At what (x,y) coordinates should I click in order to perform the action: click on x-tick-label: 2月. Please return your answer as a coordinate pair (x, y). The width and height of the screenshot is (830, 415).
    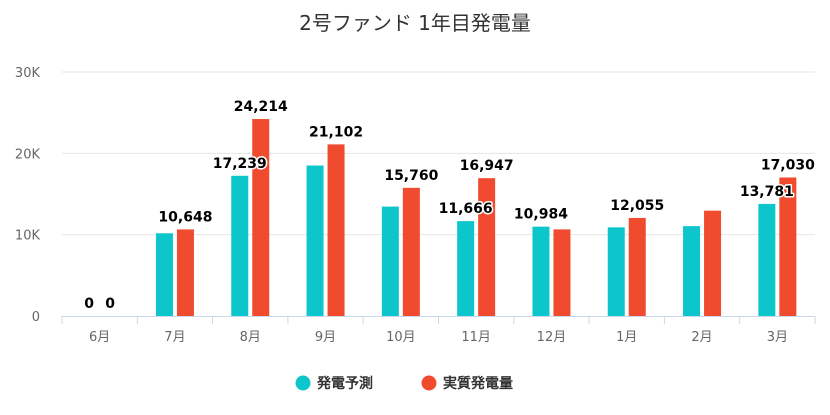
    Looking at the image, I should click on (701, 337).